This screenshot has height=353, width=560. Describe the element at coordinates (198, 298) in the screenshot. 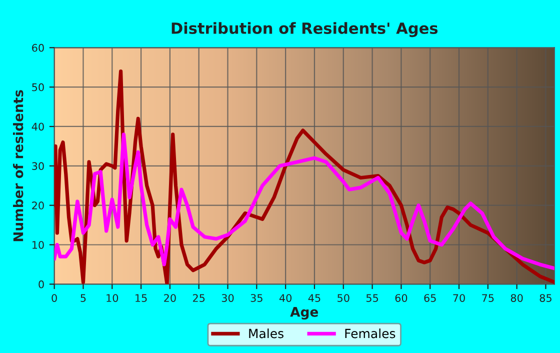

I see `x-tick-label: 25` at that location.